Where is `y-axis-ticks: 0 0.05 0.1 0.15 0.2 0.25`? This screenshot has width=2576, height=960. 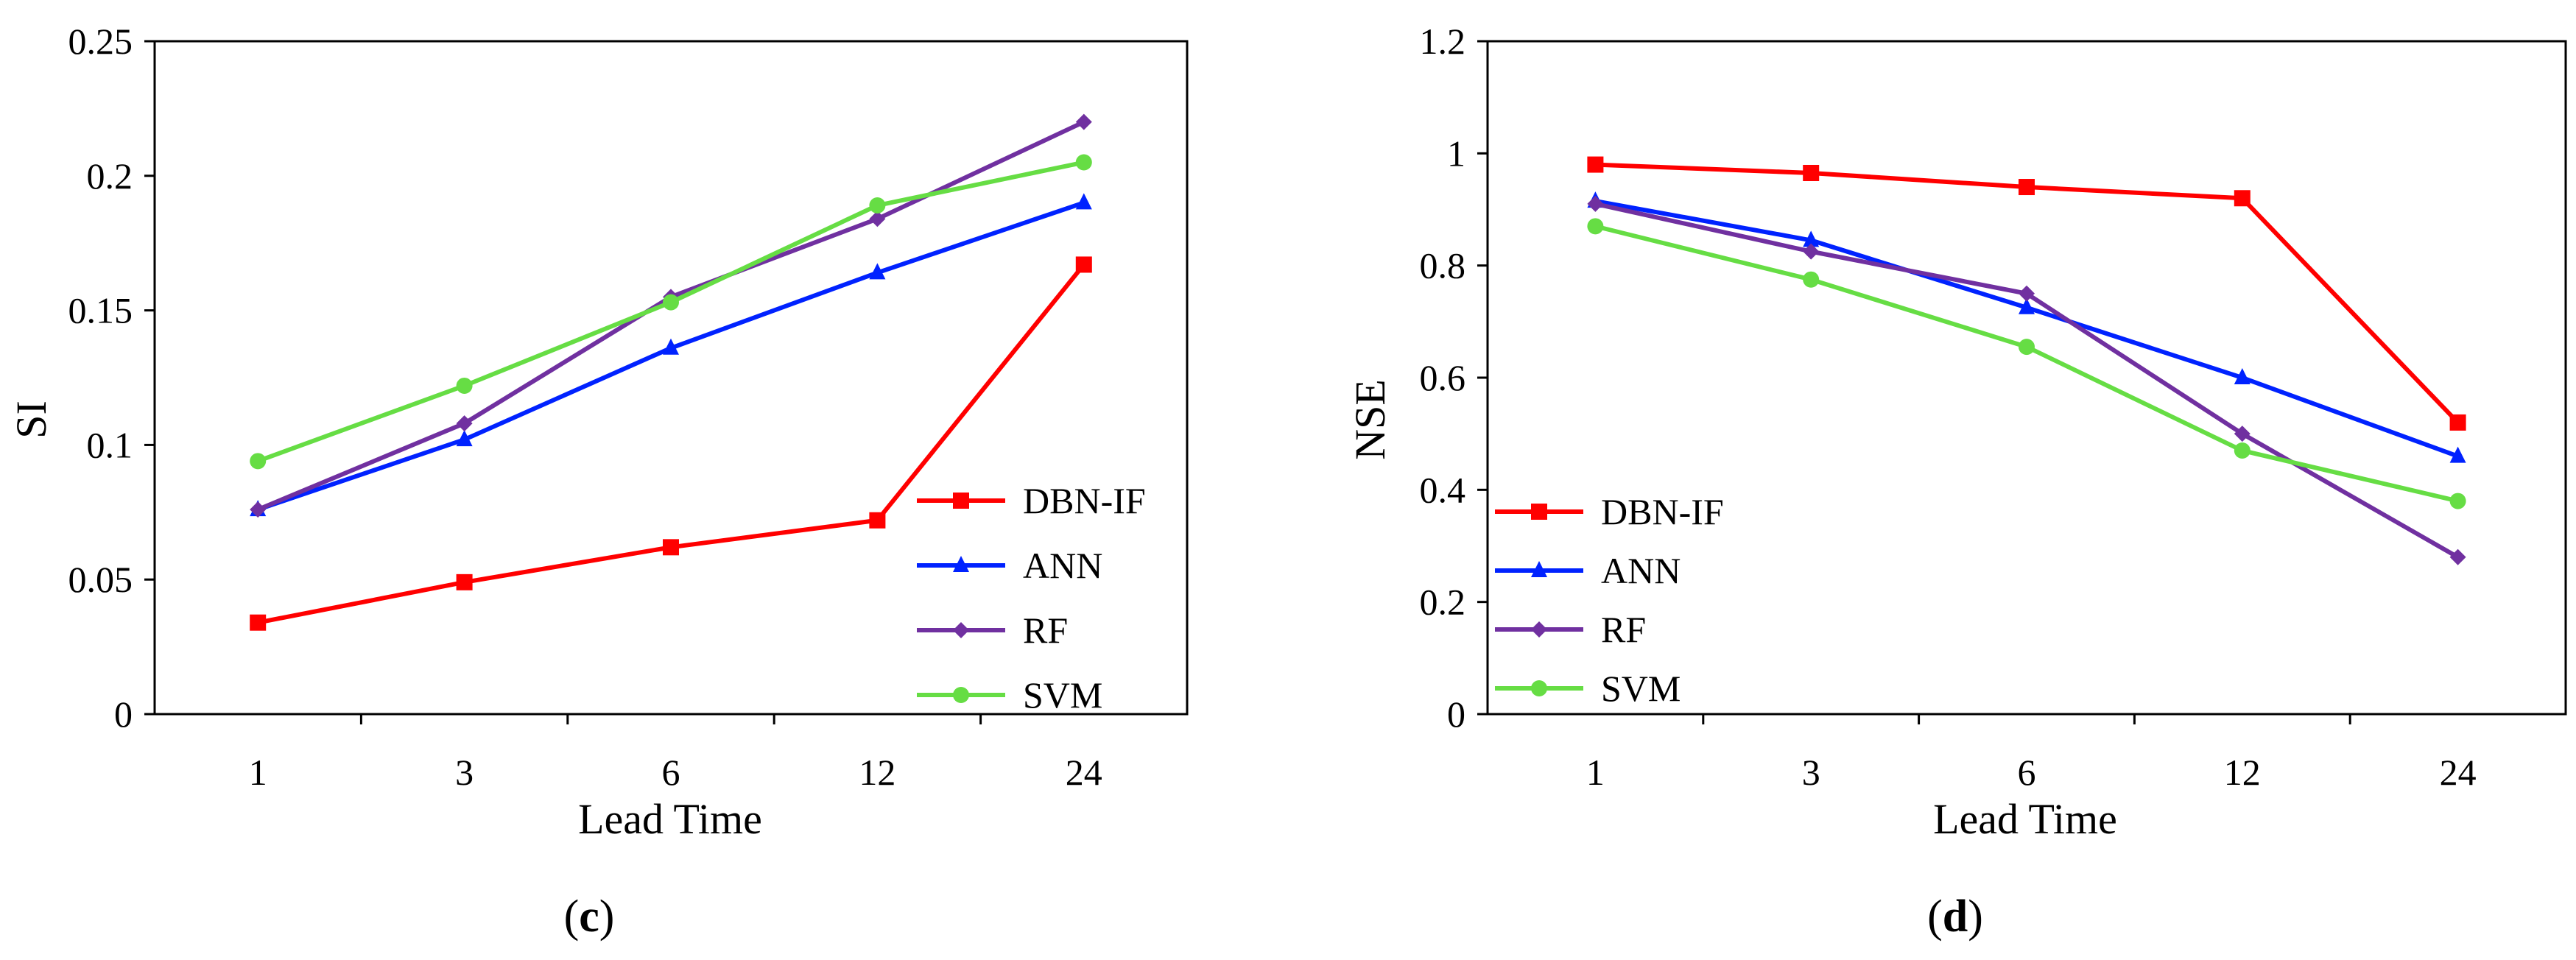 y-axis-ticks: 0 0.05 0.1 0.15 0.2 0.25 is located at coordinates (111, 378).